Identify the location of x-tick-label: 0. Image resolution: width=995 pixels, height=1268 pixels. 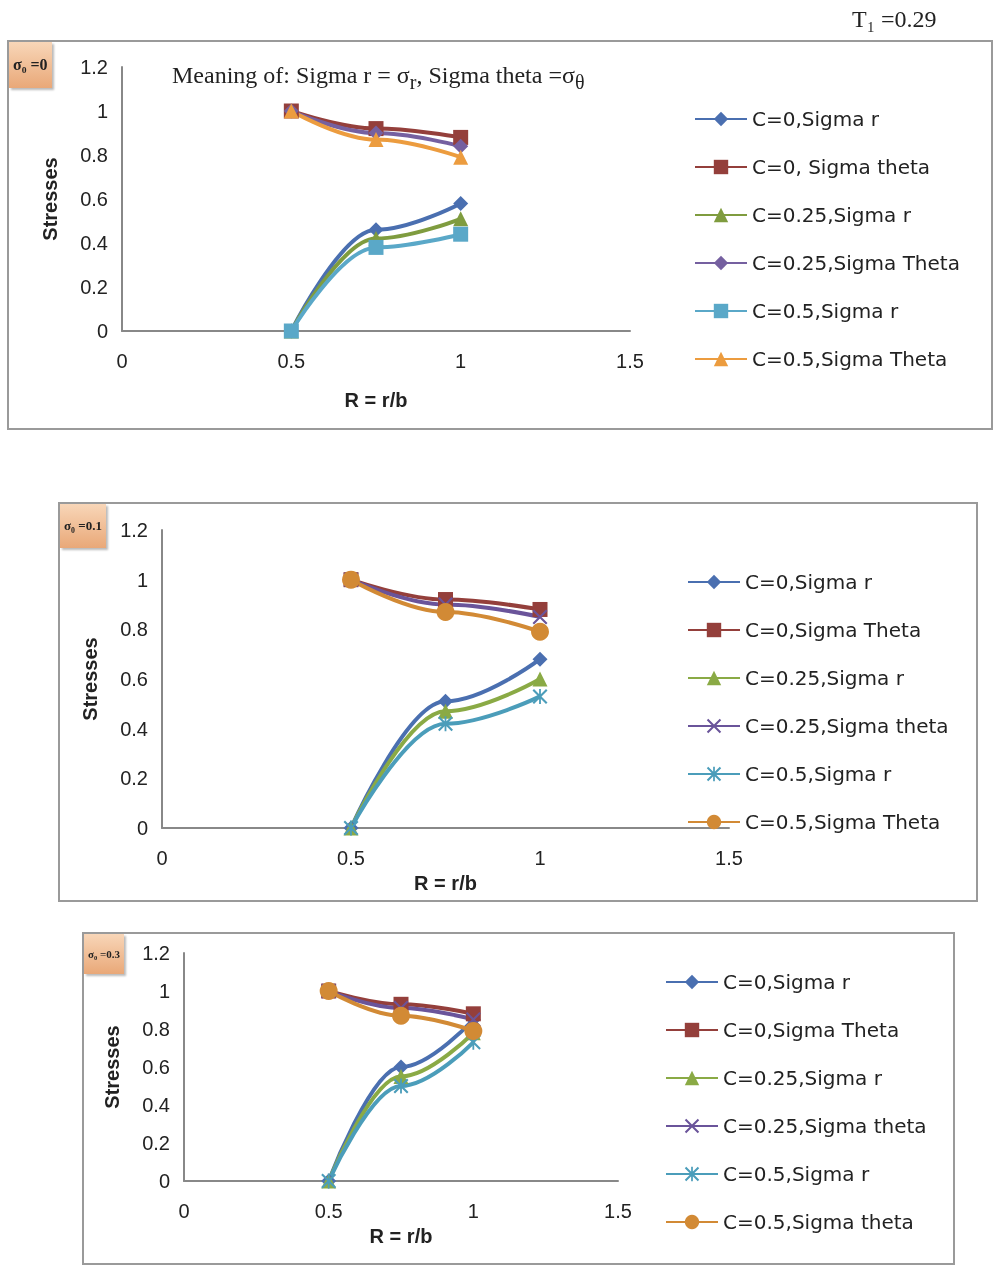
(184, 1211).